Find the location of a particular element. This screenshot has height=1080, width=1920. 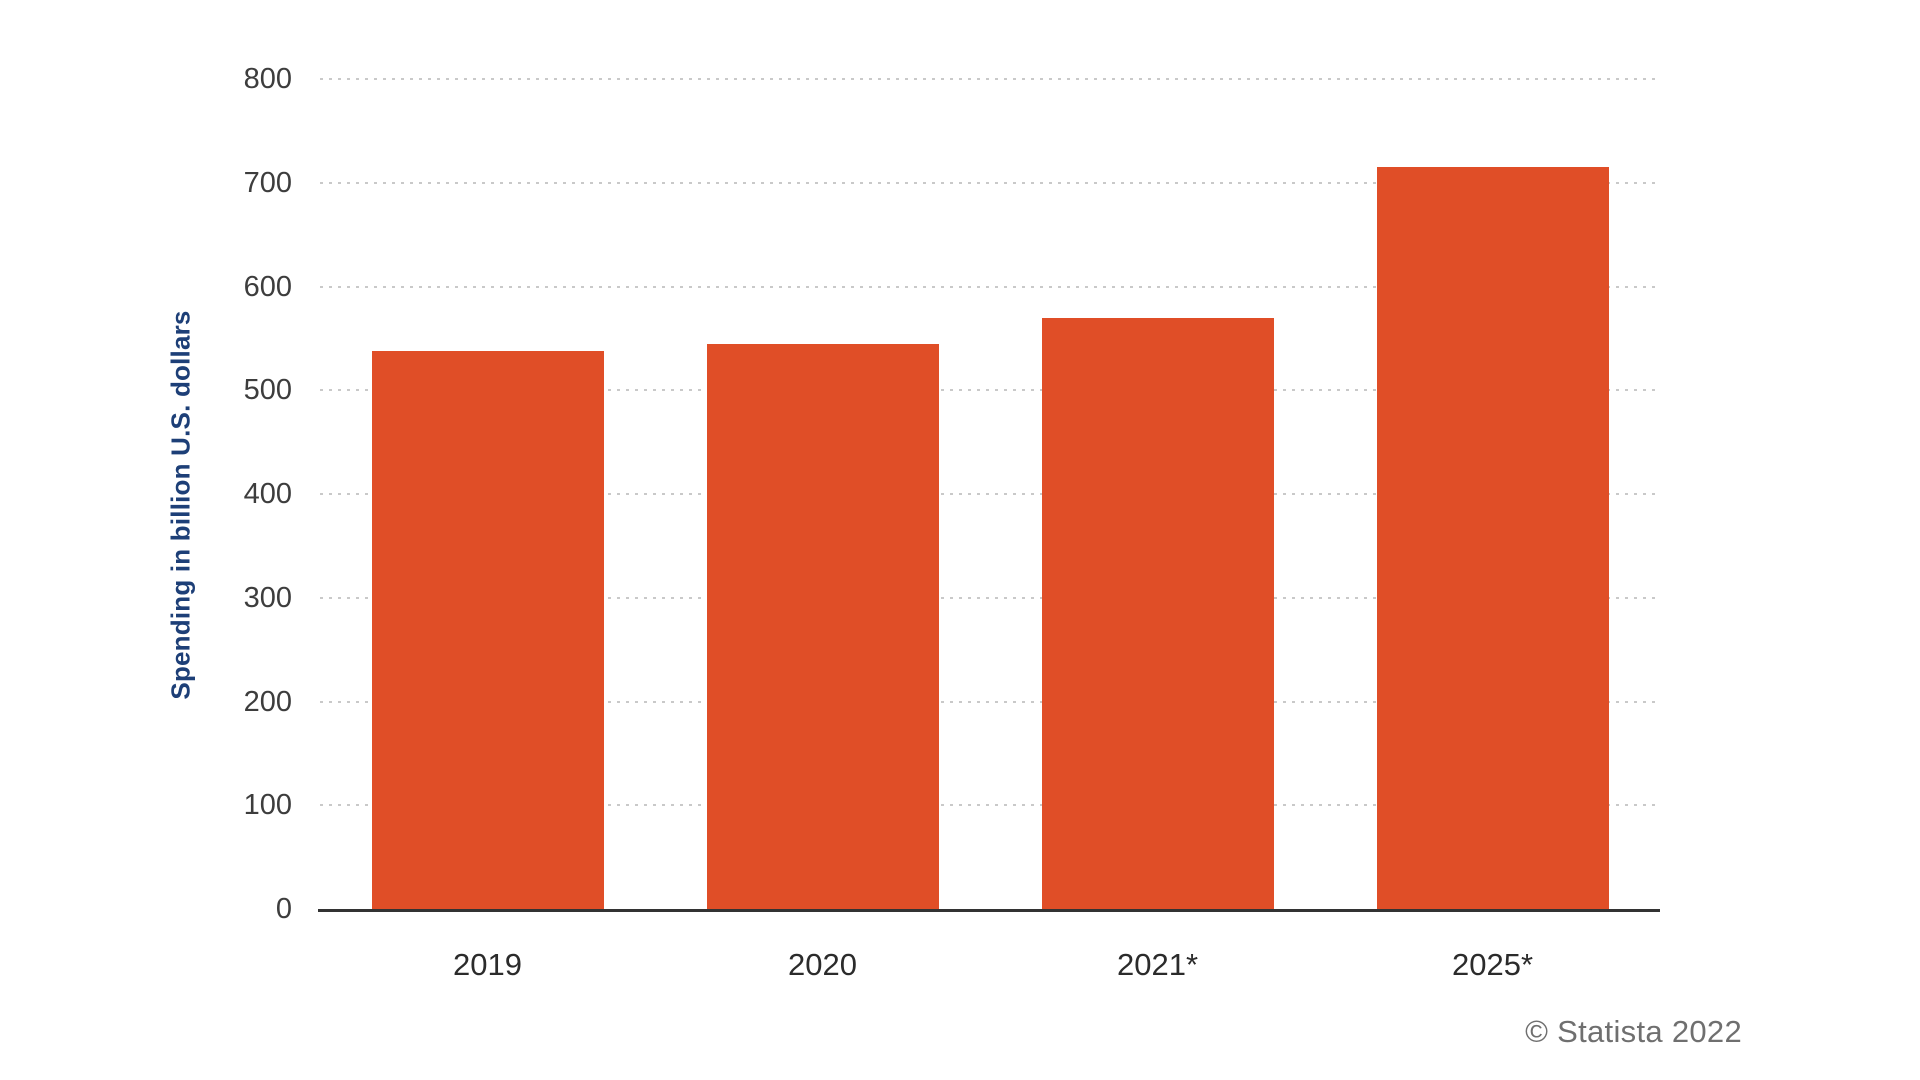

x-tick-label-2019: 2019 is located at coordinates (487, 964).